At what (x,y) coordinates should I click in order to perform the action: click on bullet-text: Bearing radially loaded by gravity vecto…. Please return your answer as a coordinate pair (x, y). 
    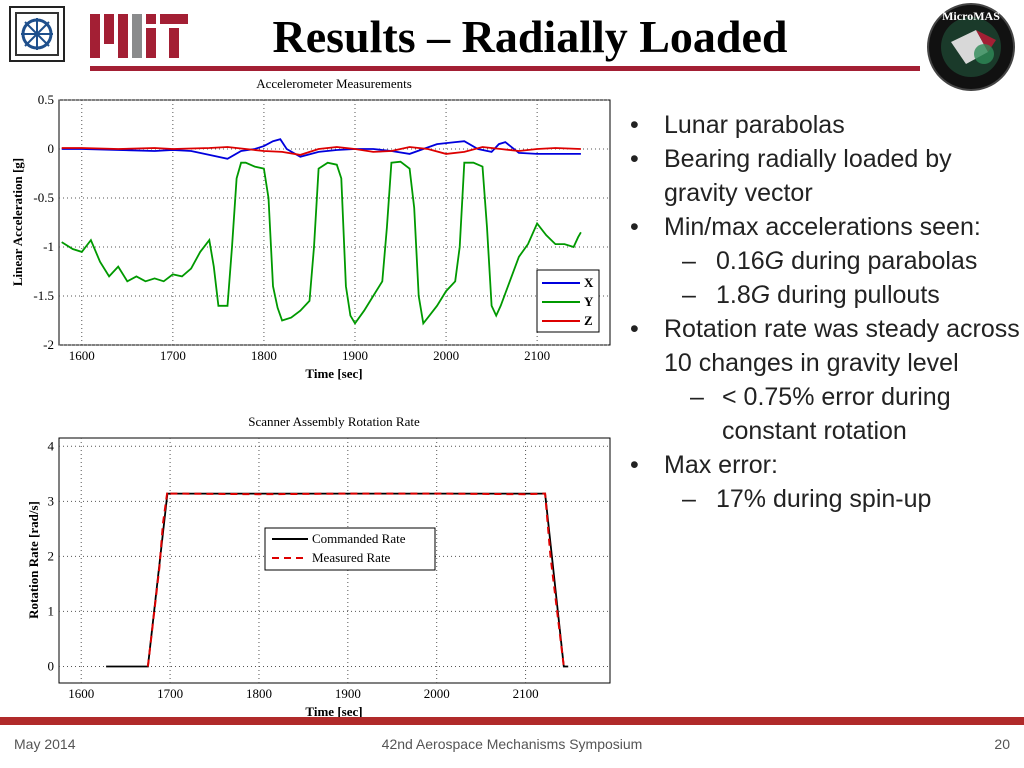
    Looking at the image, I should click on (808, 176).